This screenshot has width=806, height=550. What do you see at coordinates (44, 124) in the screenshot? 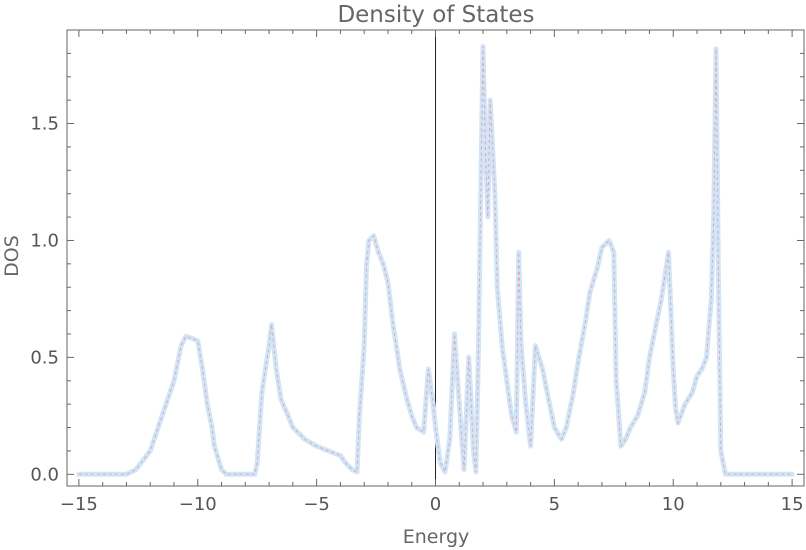
I see `y-tick-label: 1.5` at bounding box center [44, 124].